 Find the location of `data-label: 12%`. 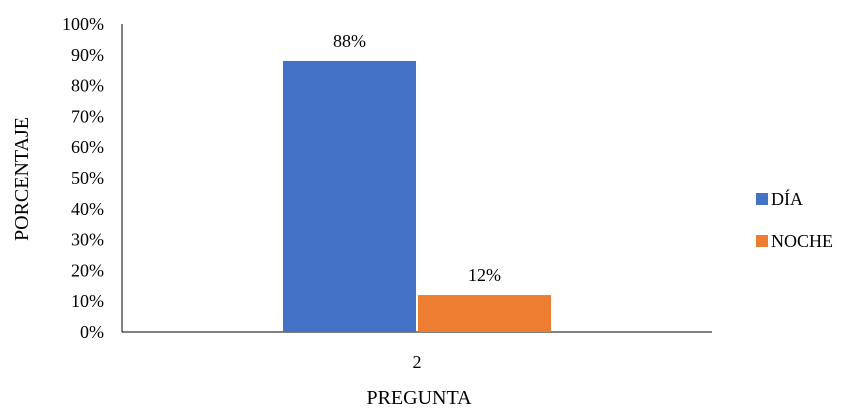

data-label: 12% is located at coordinates (484, 275).